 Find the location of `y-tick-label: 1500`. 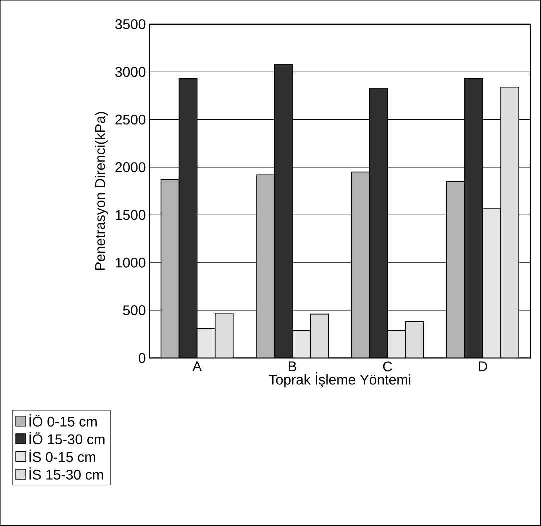

y-tick-label: 1500 is located at coordinates (131, 215).